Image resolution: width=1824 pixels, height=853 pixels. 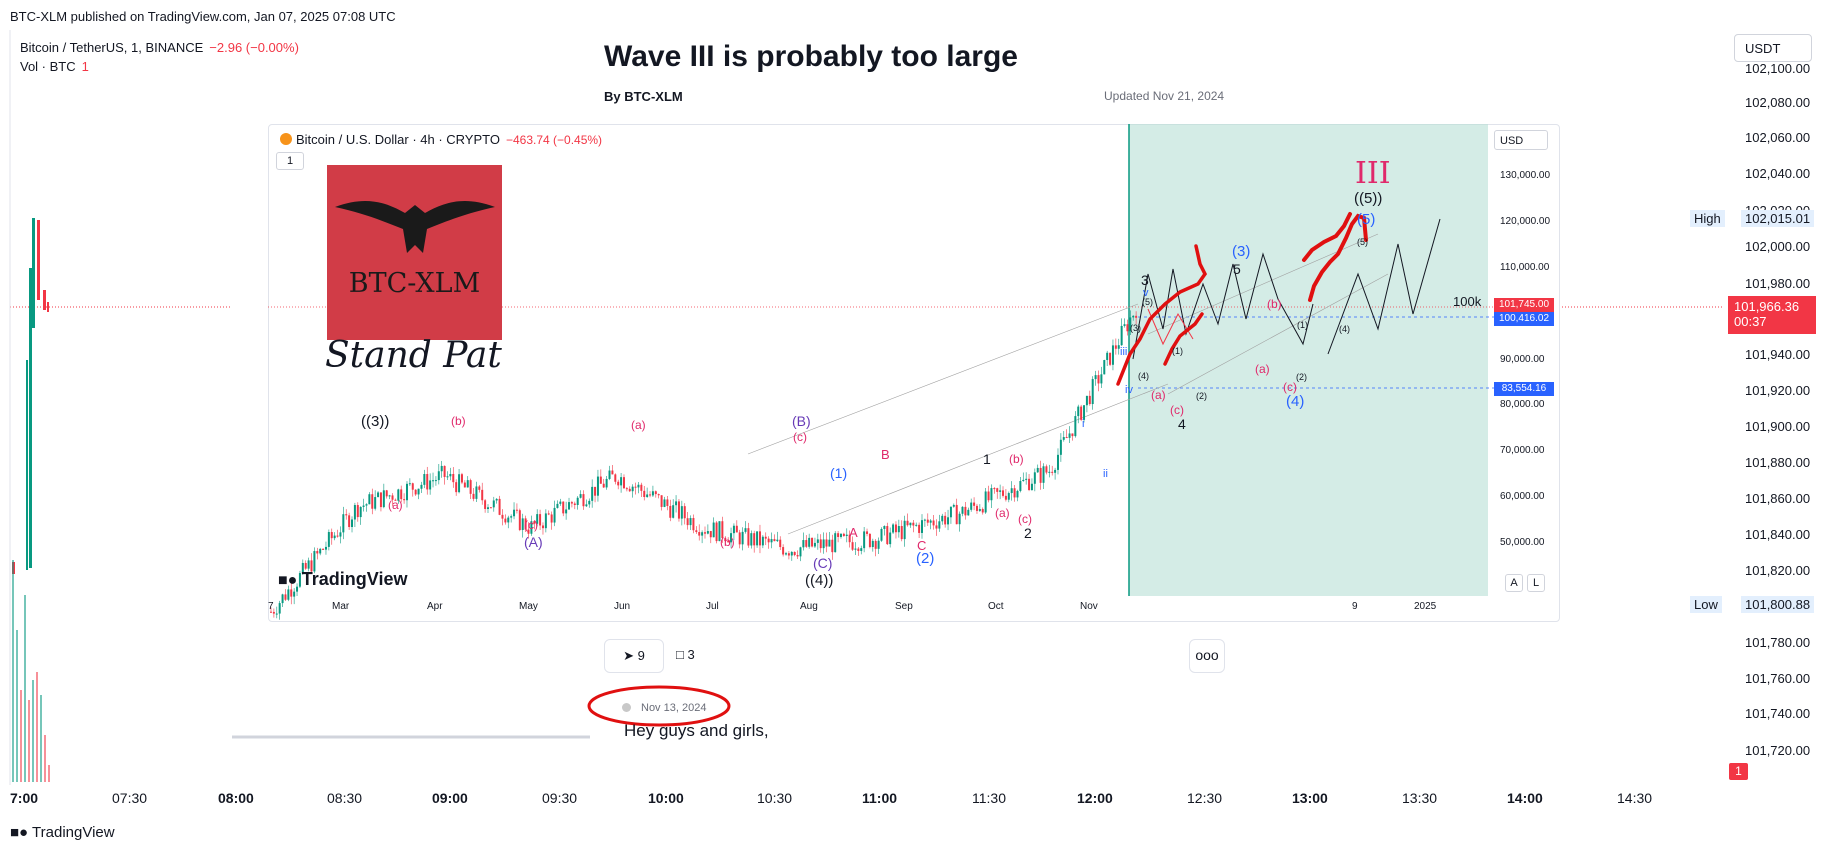 I want to click on x-tick: 12:30, so click(x=1205, y=798).